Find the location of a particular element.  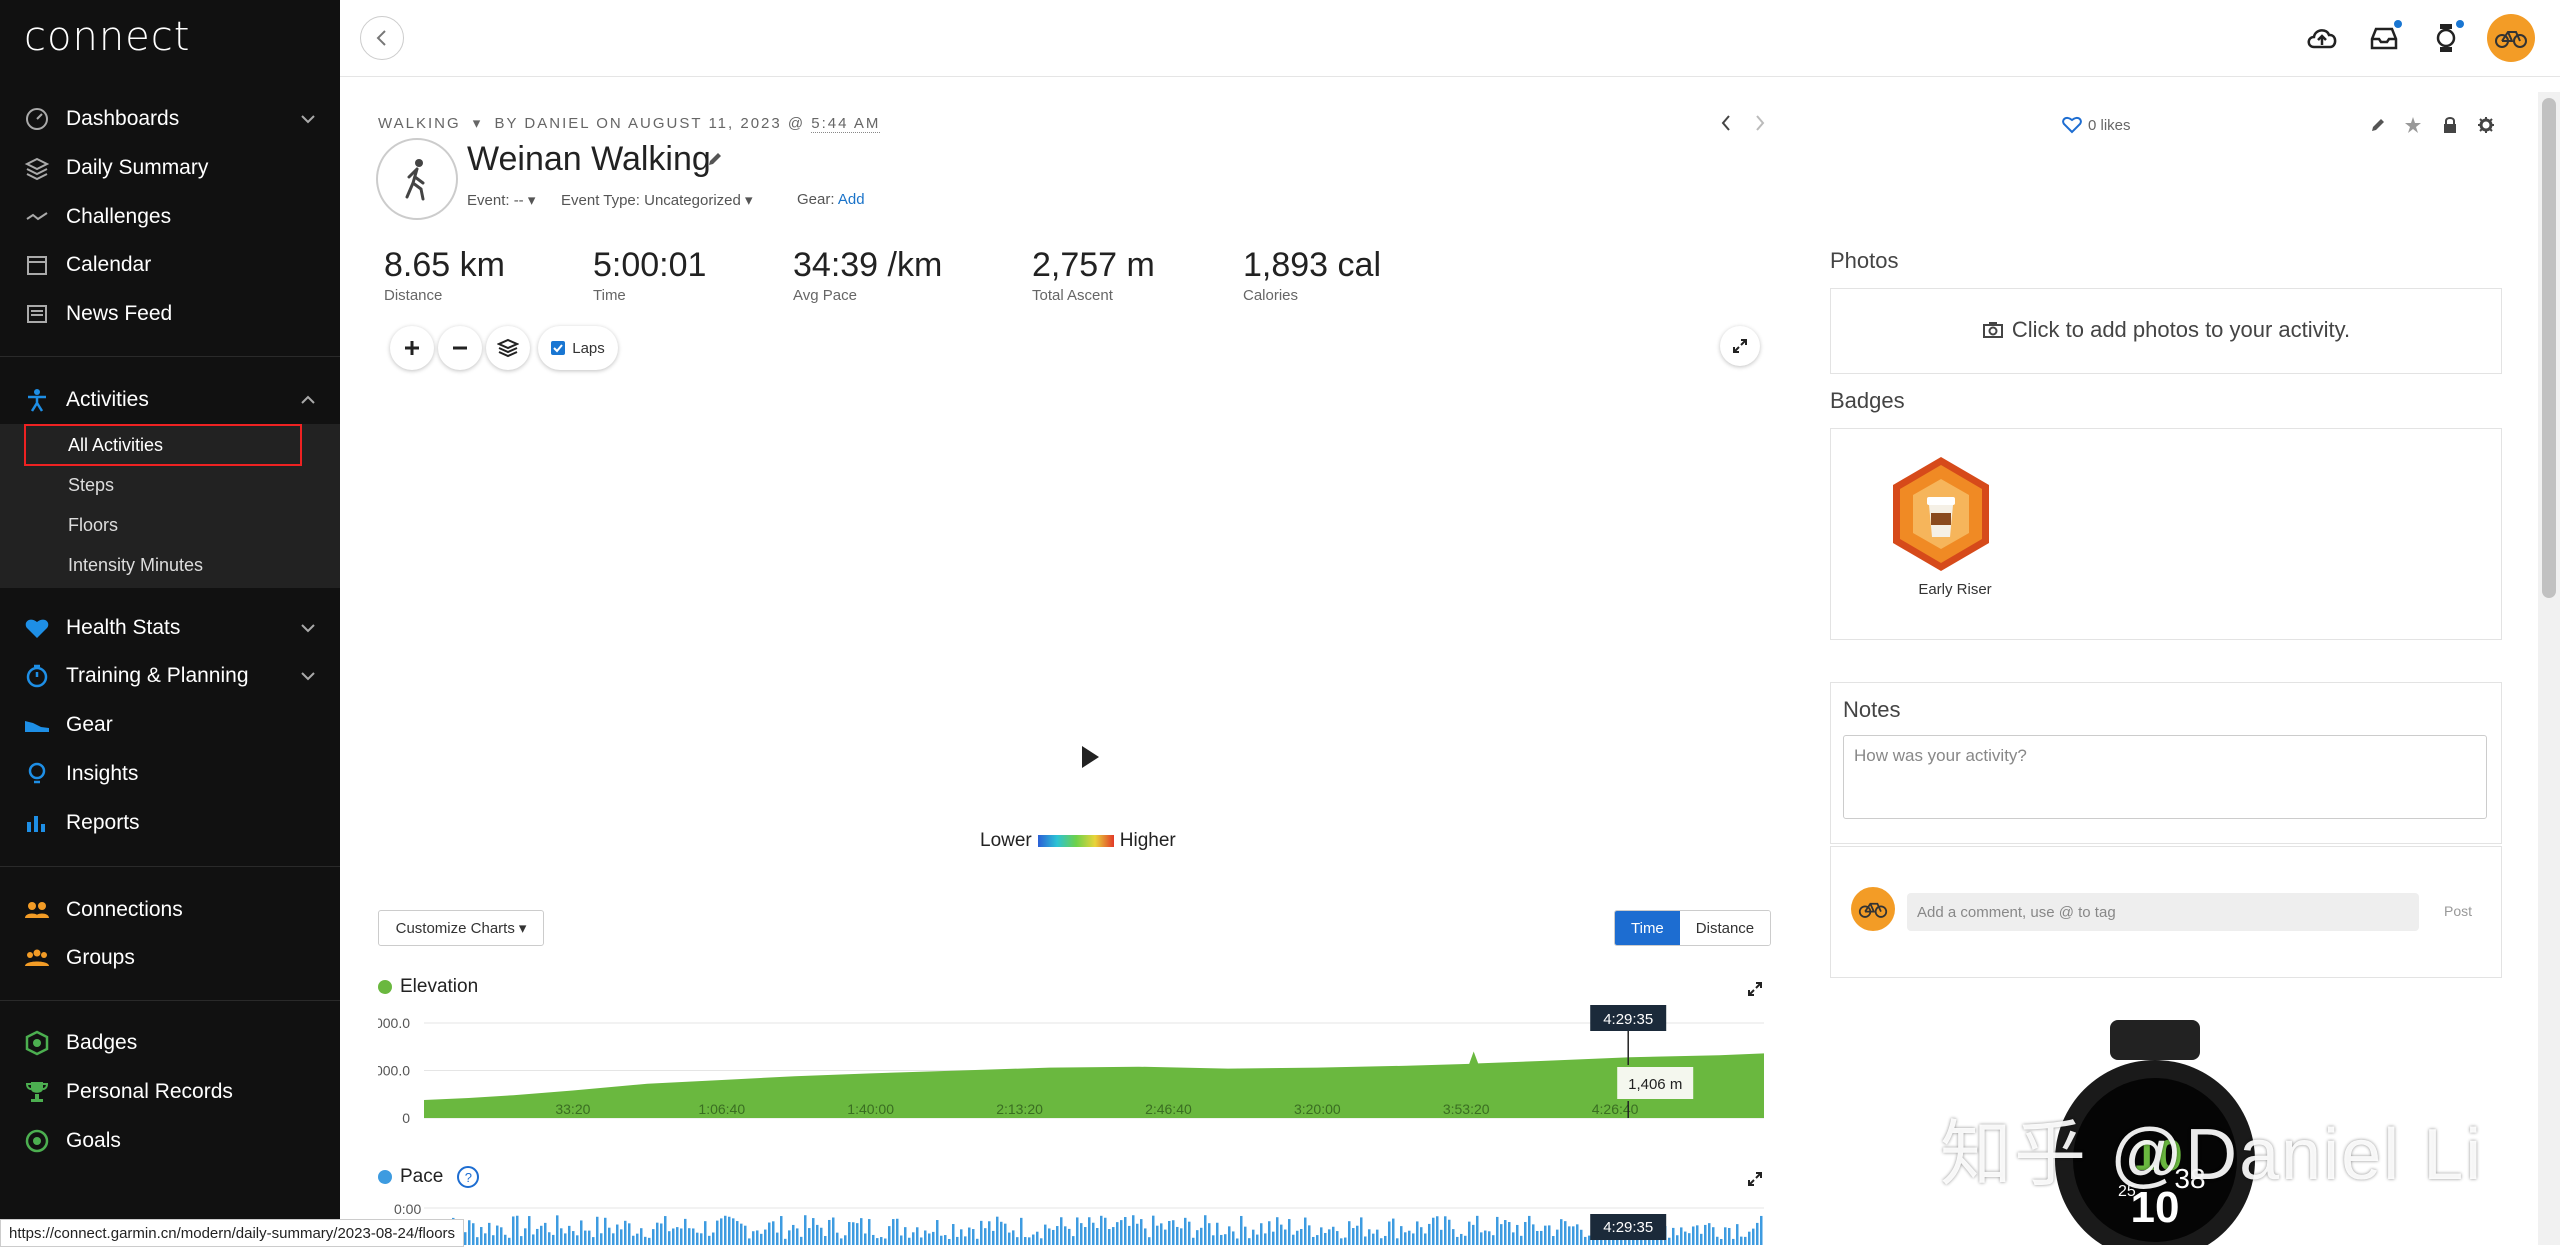

likes-button: 0 likes is located at coordinates (2096, 125).